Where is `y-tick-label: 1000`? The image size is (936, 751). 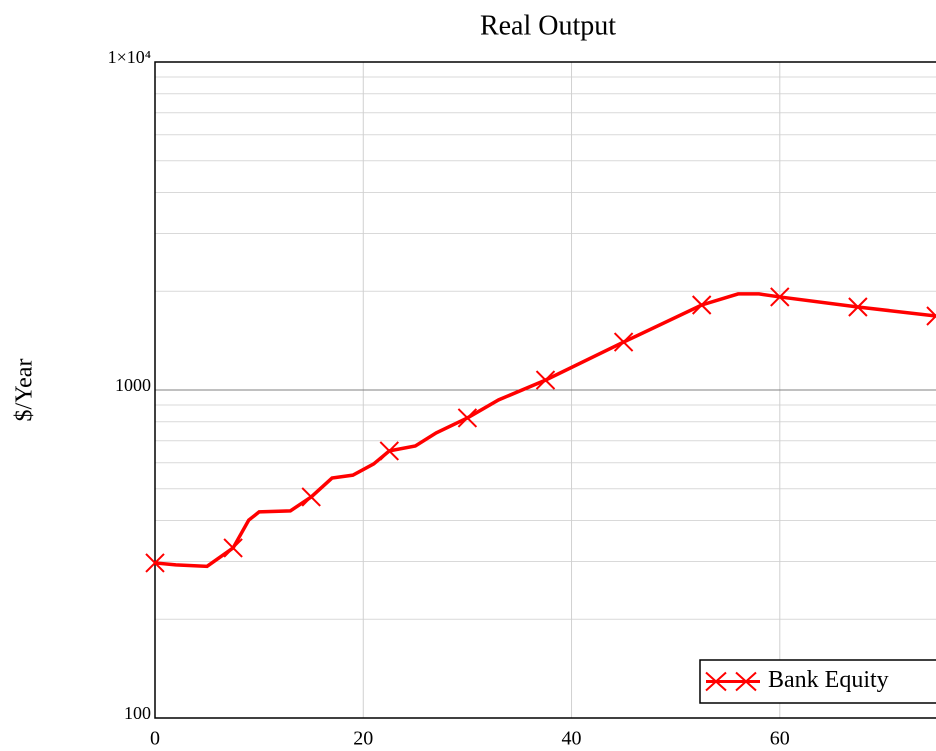 y-tick-label: 1000 is located at coordinates (133, 385).